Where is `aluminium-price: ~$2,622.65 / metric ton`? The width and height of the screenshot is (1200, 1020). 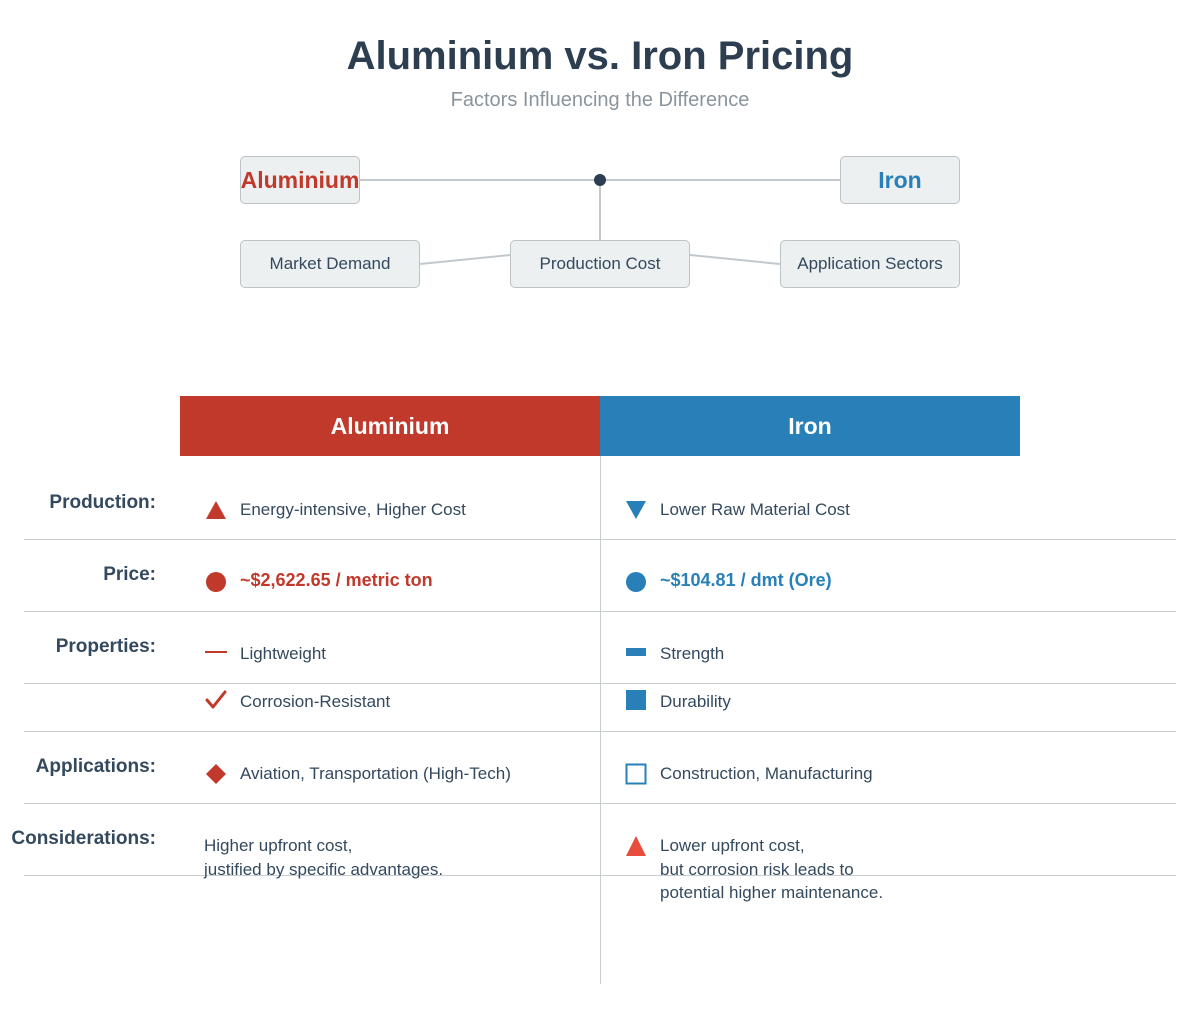
aluminium-price: ~$2,622.65 / metric ton is located at coordinates (336, 580).